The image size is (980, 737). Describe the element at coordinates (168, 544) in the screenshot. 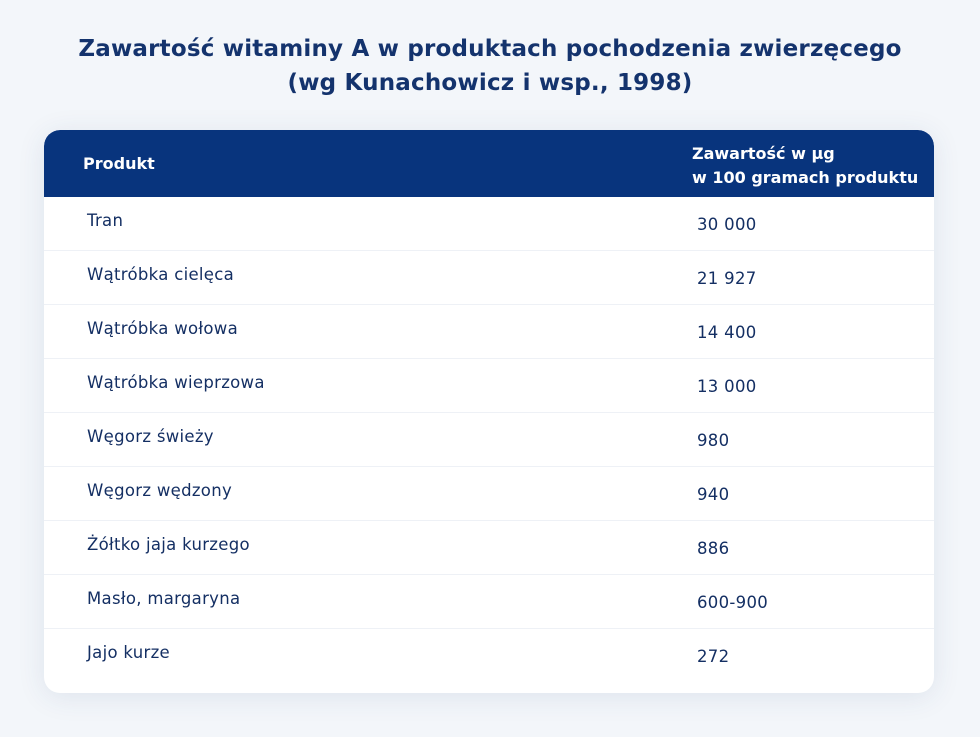

I see `product-cell: Żółtko jaja kurzego` at that location.